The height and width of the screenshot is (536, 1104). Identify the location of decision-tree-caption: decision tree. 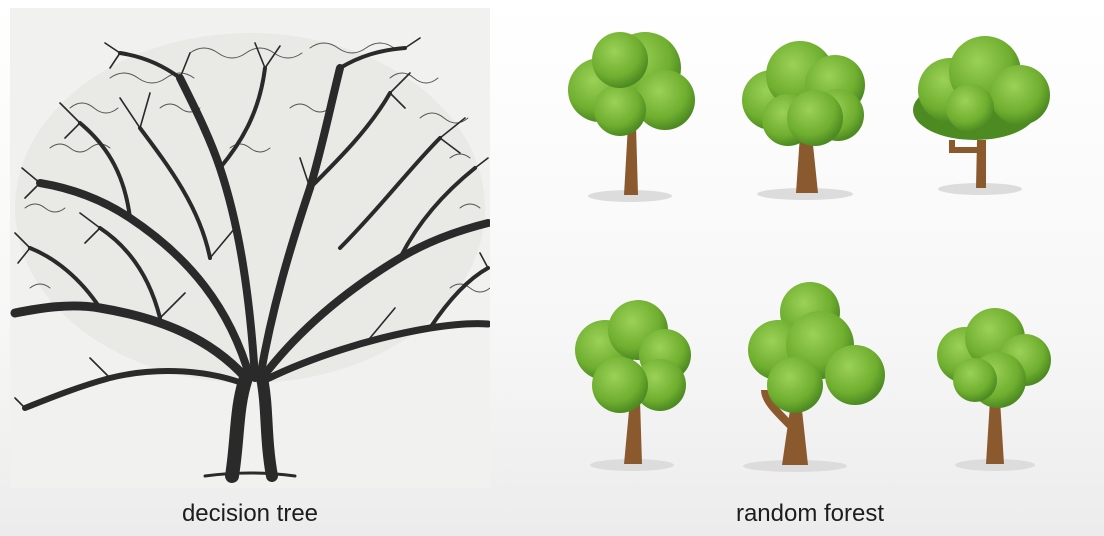
(250, 513).